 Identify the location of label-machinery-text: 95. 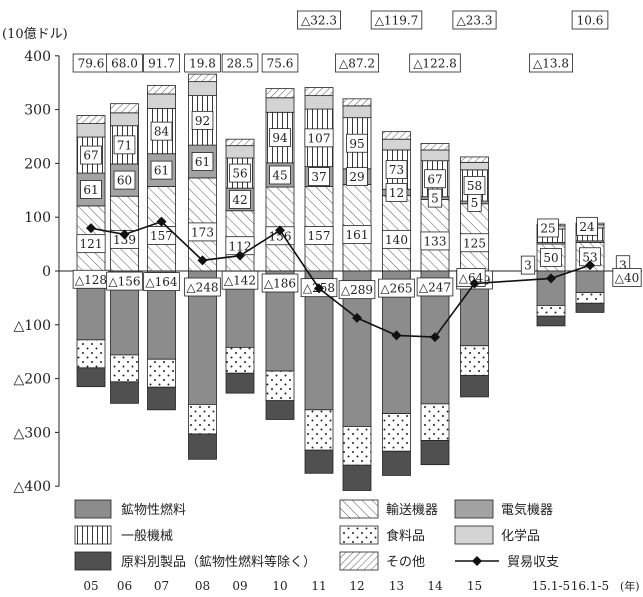
(356, 144).